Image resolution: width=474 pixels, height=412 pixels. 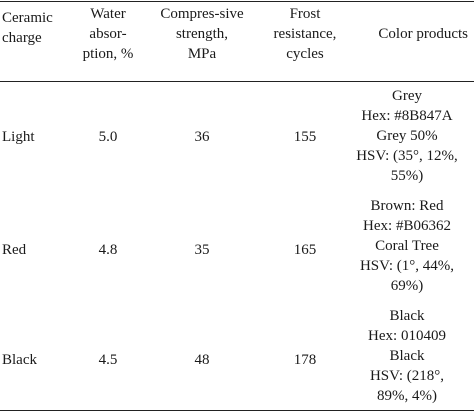 I want to click on header-water-absorption: Water absor- ption, %, so click(x=108, y=34).